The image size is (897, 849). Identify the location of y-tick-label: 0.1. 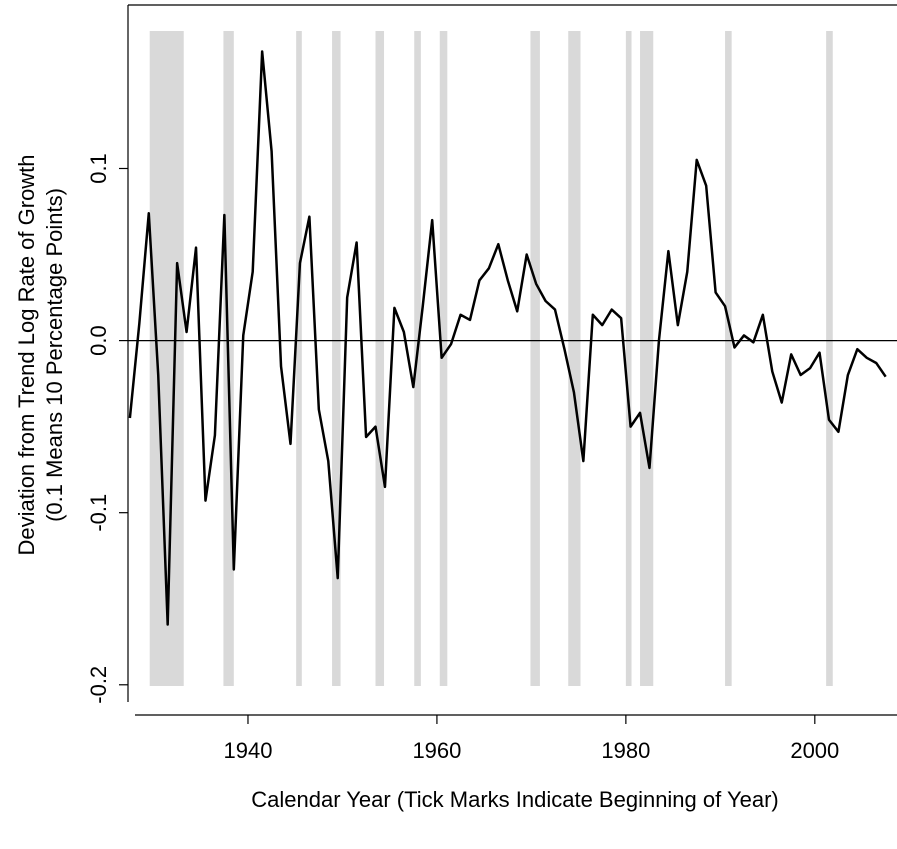
(98, 168).